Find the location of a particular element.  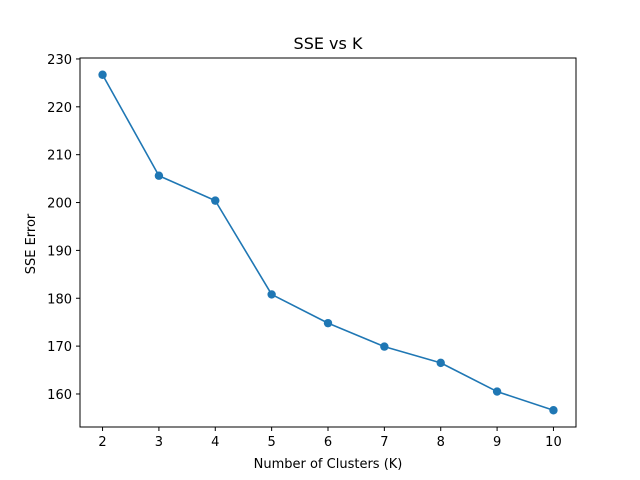

x-tick-label: 2 is located at coordinates (102, 442).